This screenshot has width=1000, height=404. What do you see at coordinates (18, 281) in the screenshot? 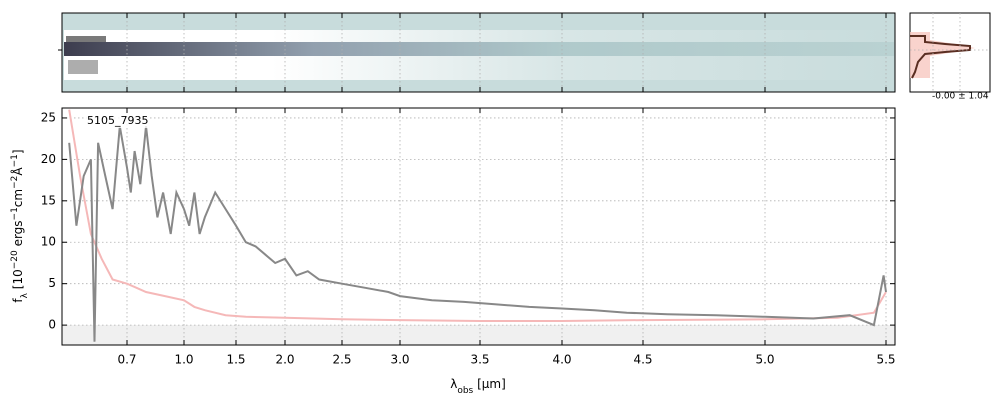
I see `label-part: [10` at bounding box center [18, 281].